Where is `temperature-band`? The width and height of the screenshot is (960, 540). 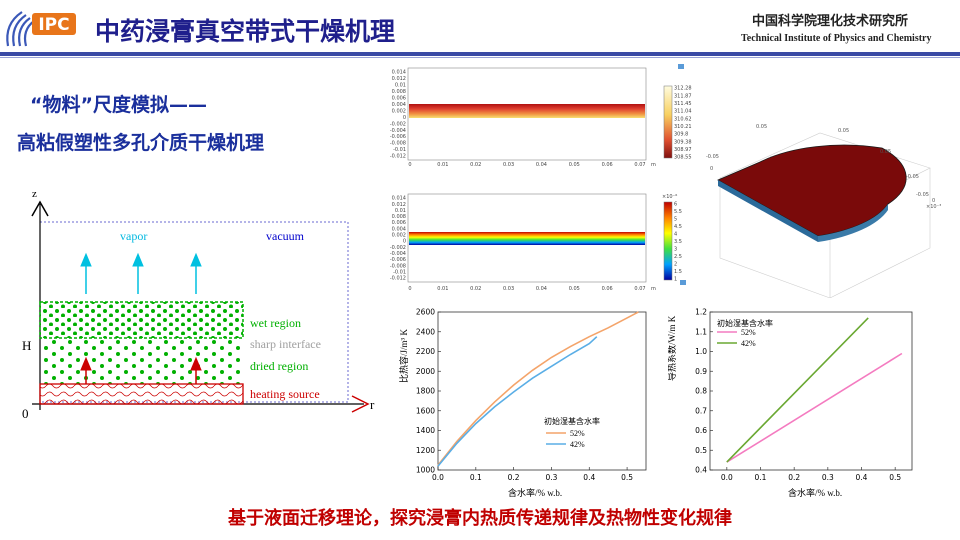
temperature-band is located at coordinates (527, 111).